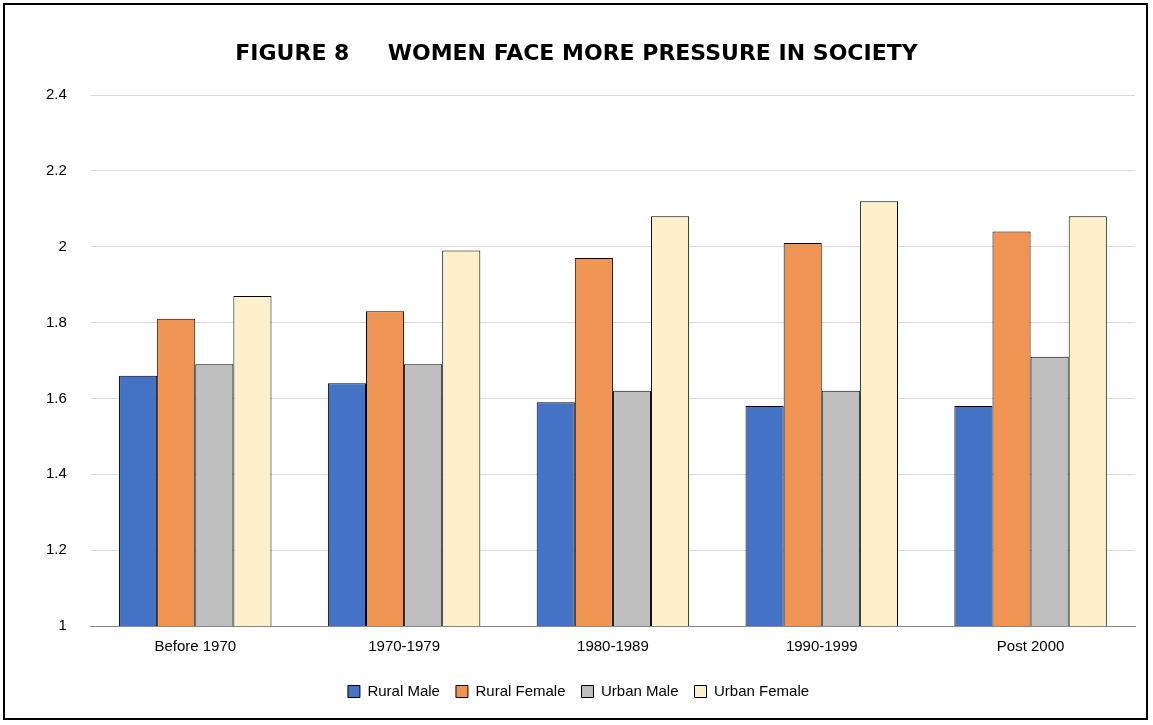  What do you see at coordinates (613, 646) in the screenshot?
I see `x-tick-label: 1980-1989` at bounding box center [613, 646].